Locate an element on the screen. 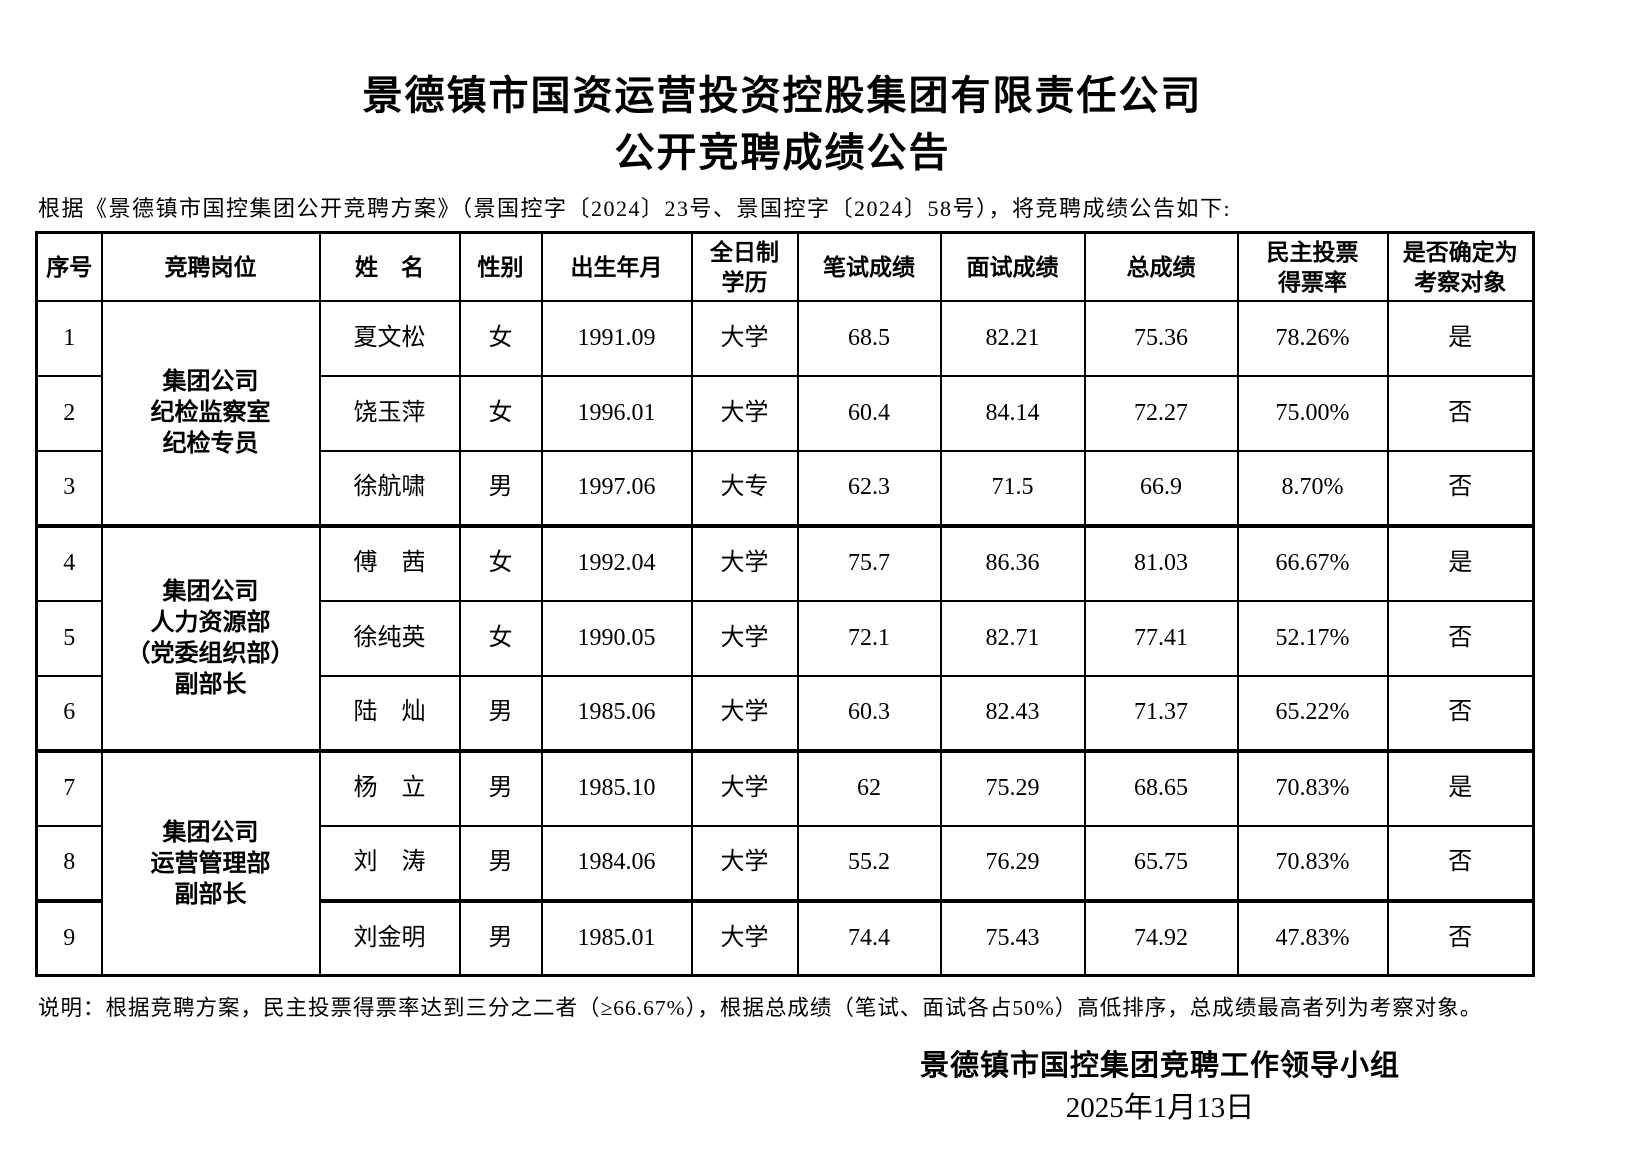 Image resolution: width=1651 pixels, height=1160 pixels. name-cell: 杨 立 is located at coordinates (389, 787).